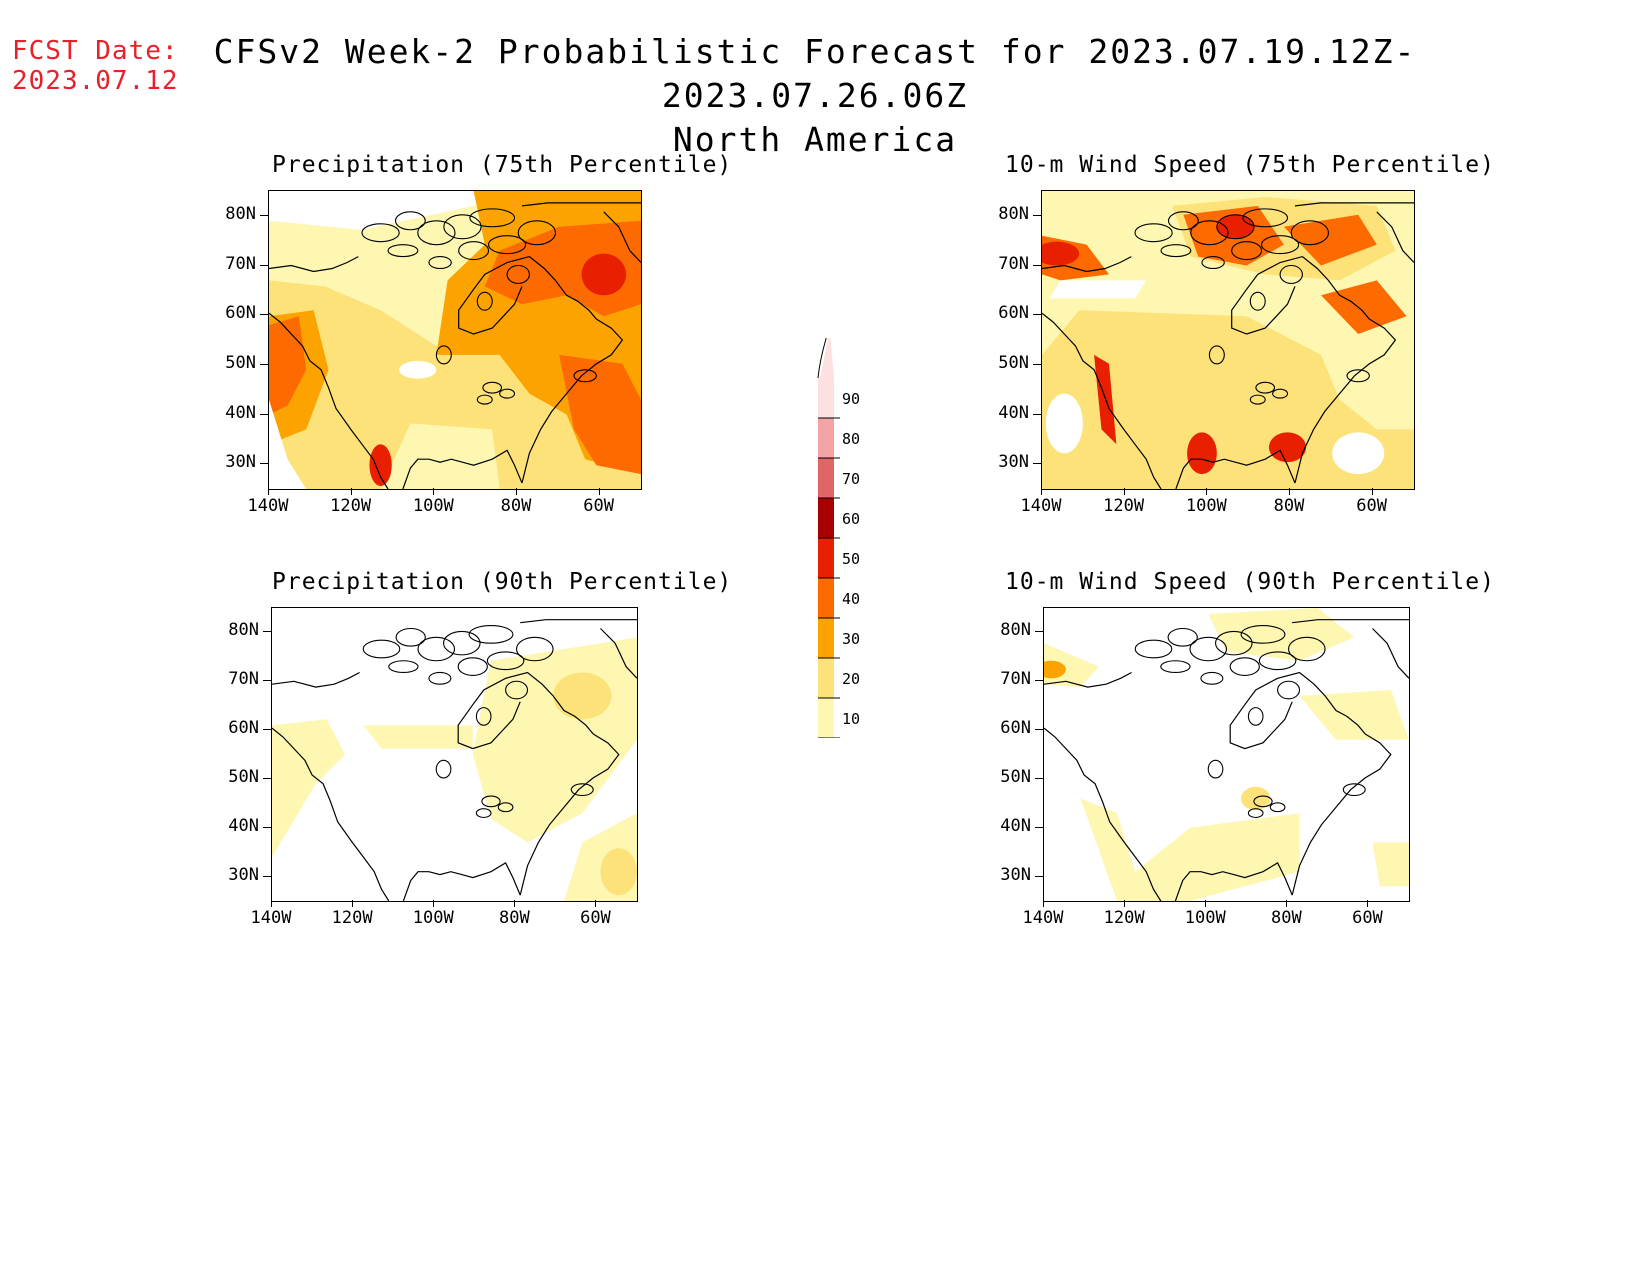  I want to click on title-line-2: North America, so click(815, 139).